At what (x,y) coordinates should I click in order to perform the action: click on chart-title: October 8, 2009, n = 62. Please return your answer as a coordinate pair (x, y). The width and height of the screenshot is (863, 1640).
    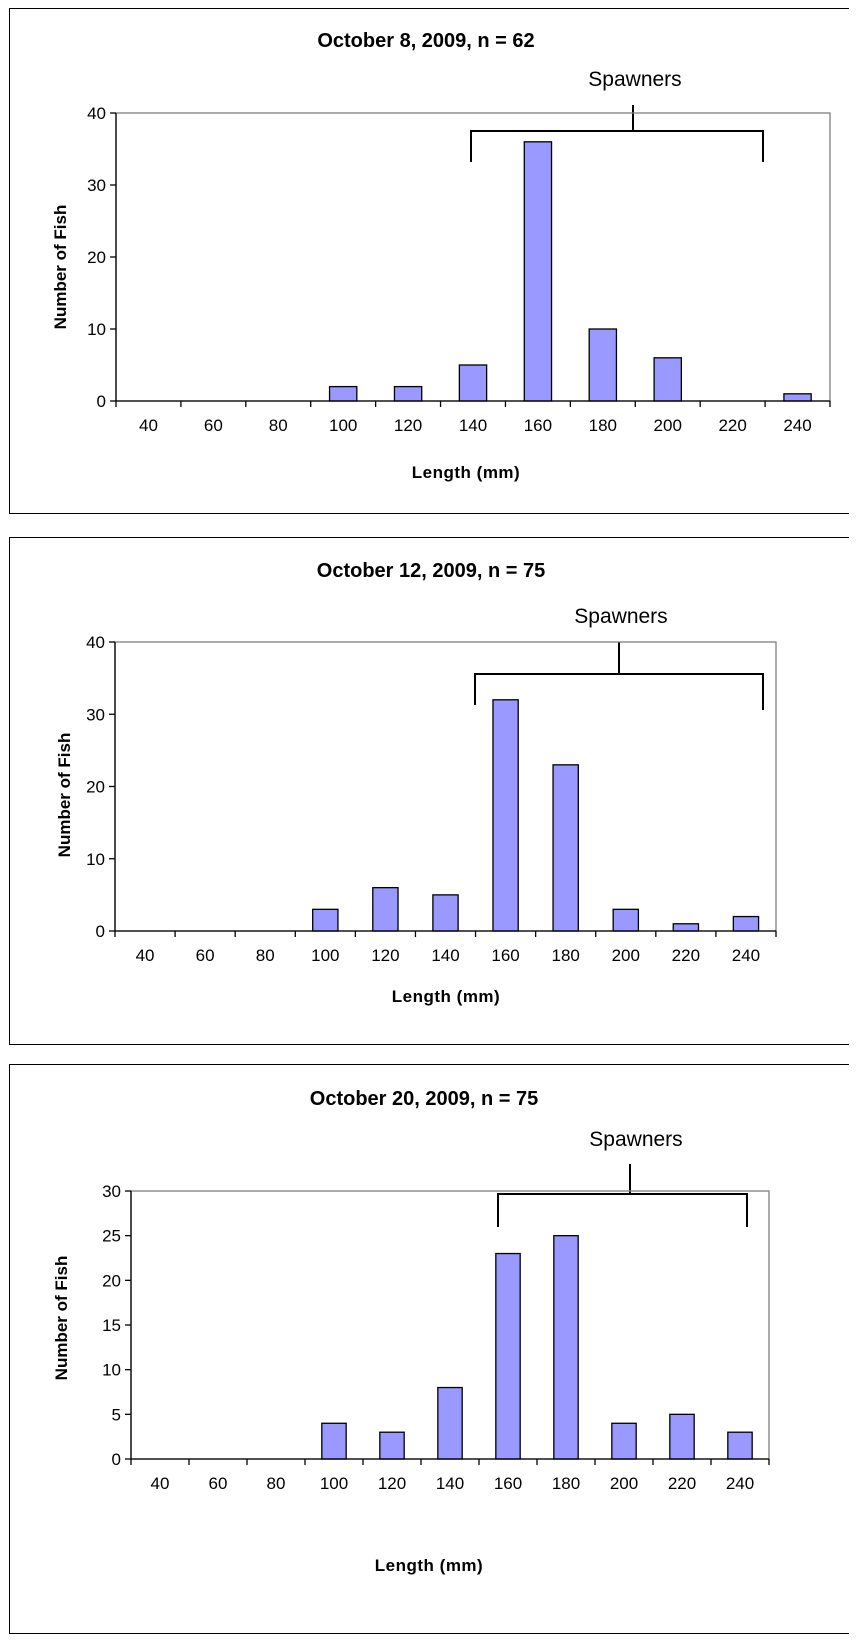
    Looking at the image, I should click on (425, 41).